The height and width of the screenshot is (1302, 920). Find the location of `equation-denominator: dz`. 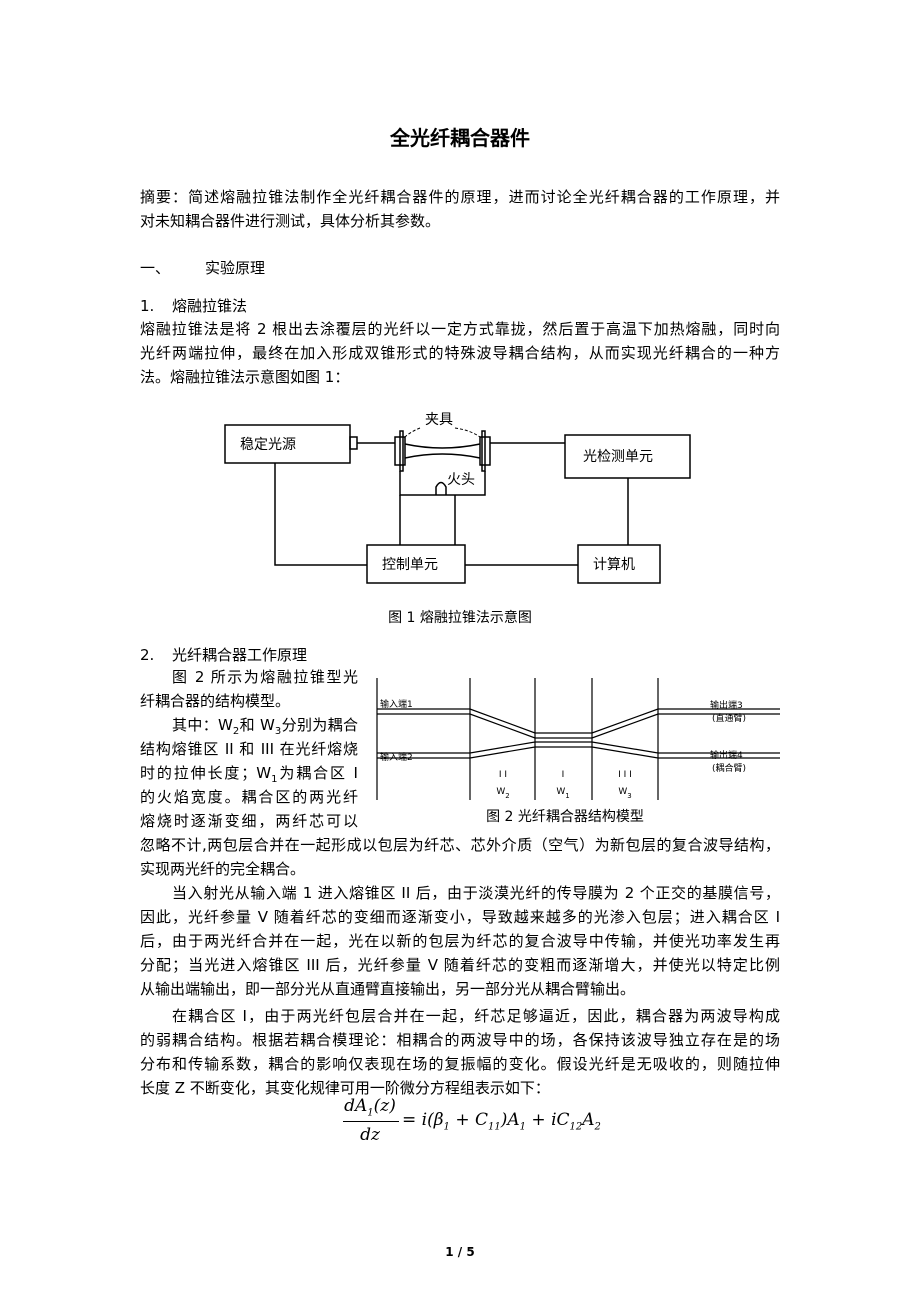

equation-denominator: dz is located at coordinates (370, 1135).